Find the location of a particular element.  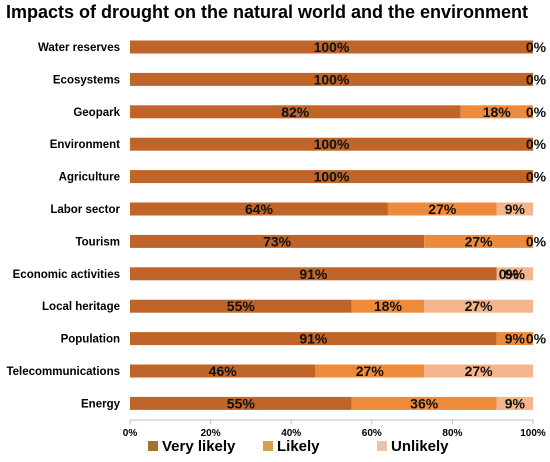

category-label: Tourism is located at coordinates (97, 242).